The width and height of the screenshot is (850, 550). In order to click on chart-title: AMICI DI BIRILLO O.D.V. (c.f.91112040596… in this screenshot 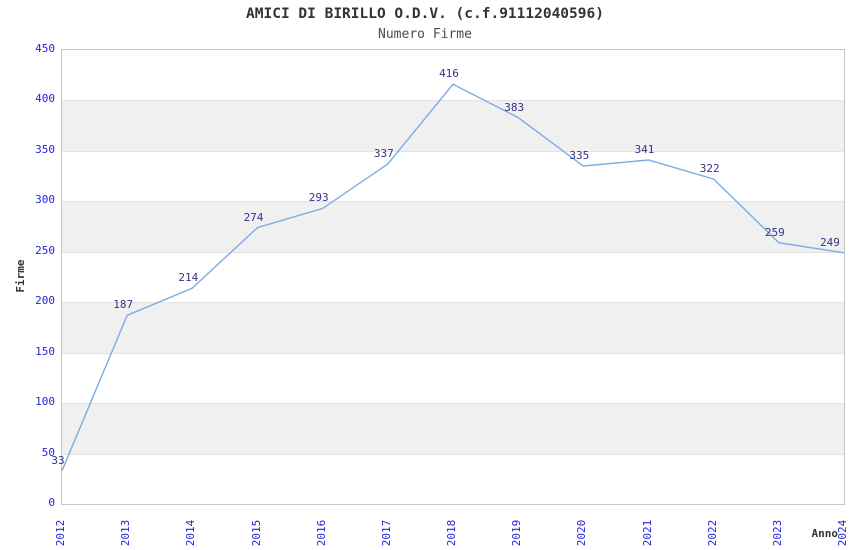, I will do `click(425, 14)`.